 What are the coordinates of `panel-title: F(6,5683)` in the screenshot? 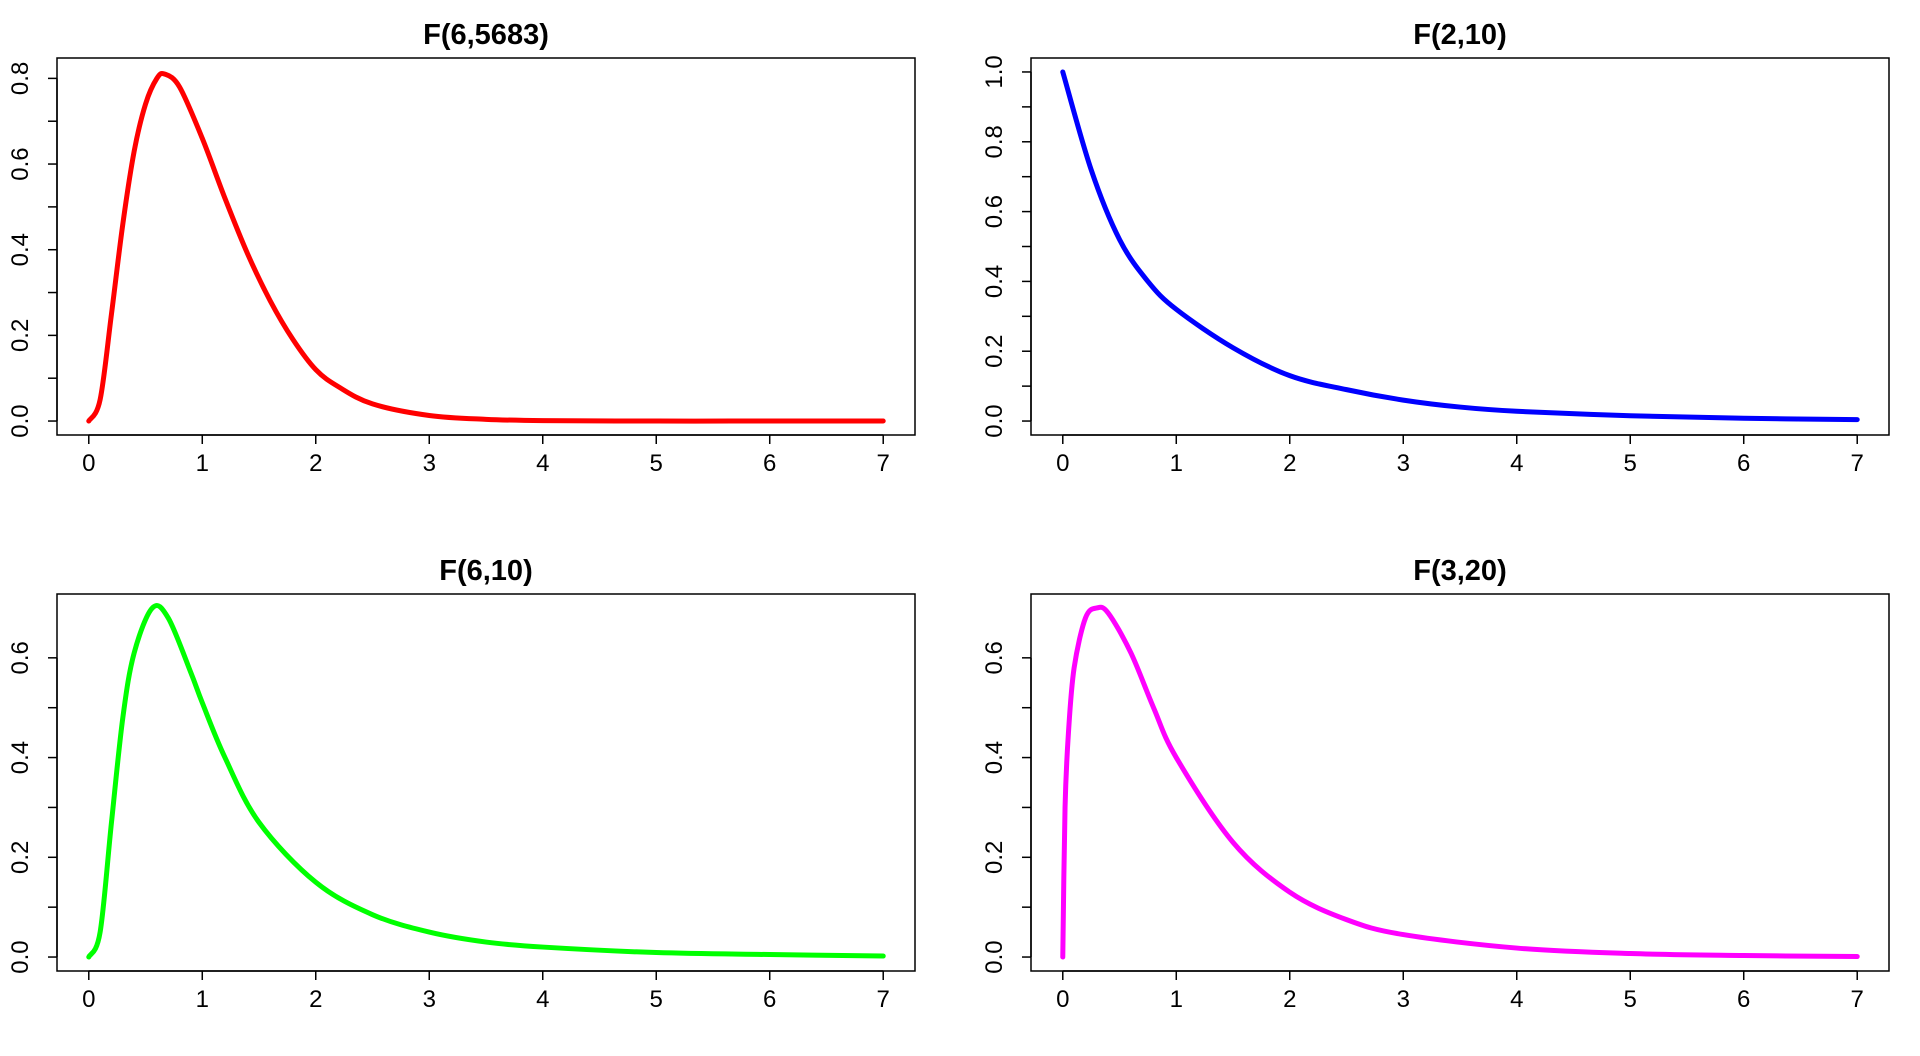 It's located at (486, 35).